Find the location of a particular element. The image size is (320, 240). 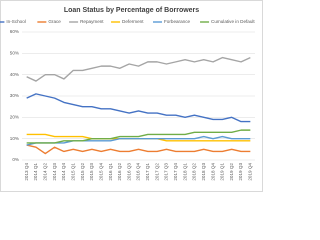

x-tick-label: 2014 Q1 is located at coordinates (35, 172).